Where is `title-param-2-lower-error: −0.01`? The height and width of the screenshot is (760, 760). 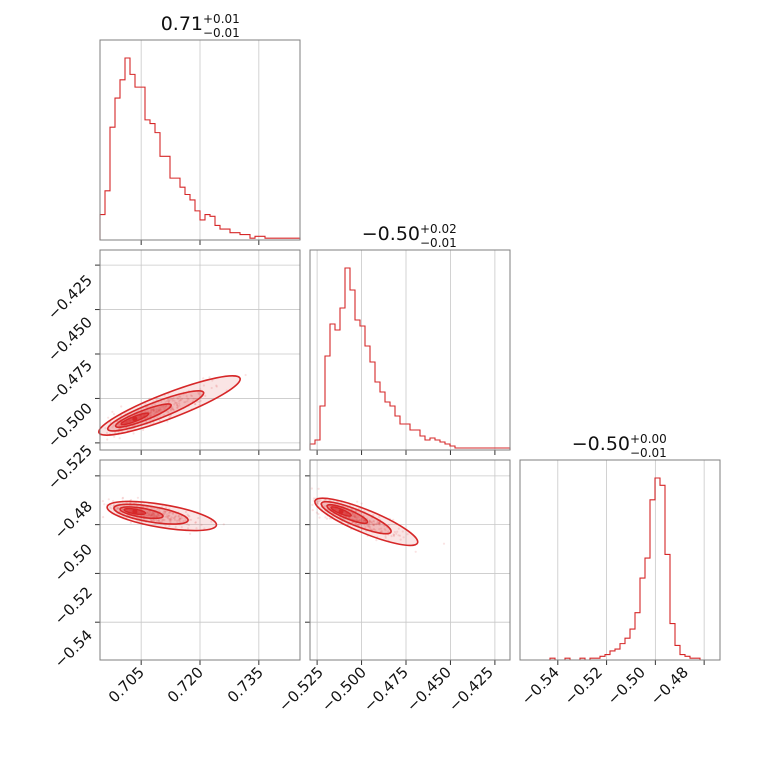 title-param-2-lower-error: −0.01 is located at coordinates (648, 453).